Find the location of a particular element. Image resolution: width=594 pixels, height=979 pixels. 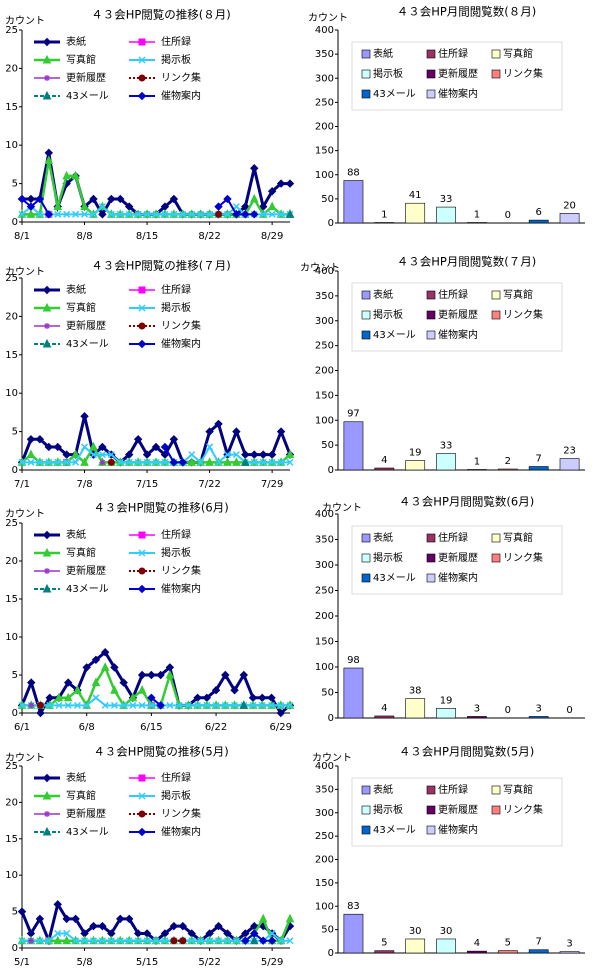

value-label: 88 is located at coordinates (353, 173).